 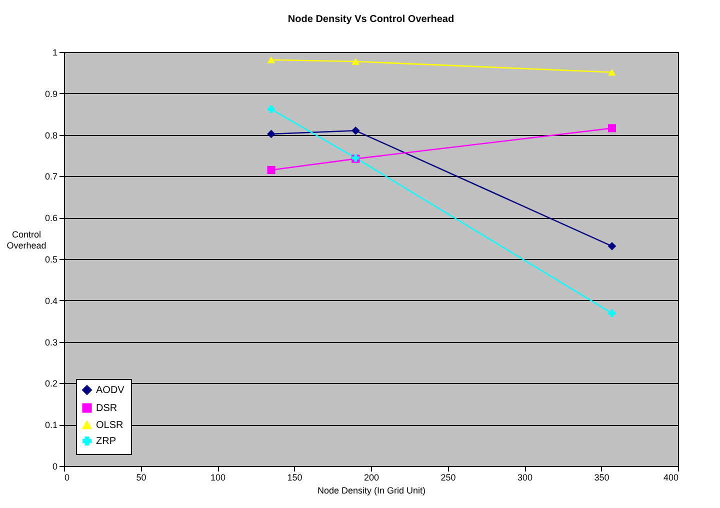 What do you see at coordinates (110, 425) in the screenshot?
I see `legend-label: OLSR` at bounding box center [110, 425].